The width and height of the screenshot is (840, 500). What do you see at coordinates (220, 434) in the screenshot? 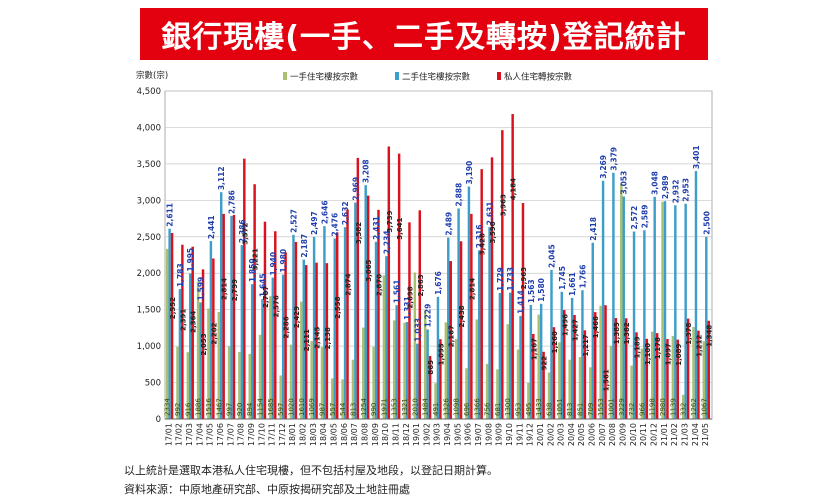
I see `x-tick-label: 17/06` at bounding box center [220, 434].